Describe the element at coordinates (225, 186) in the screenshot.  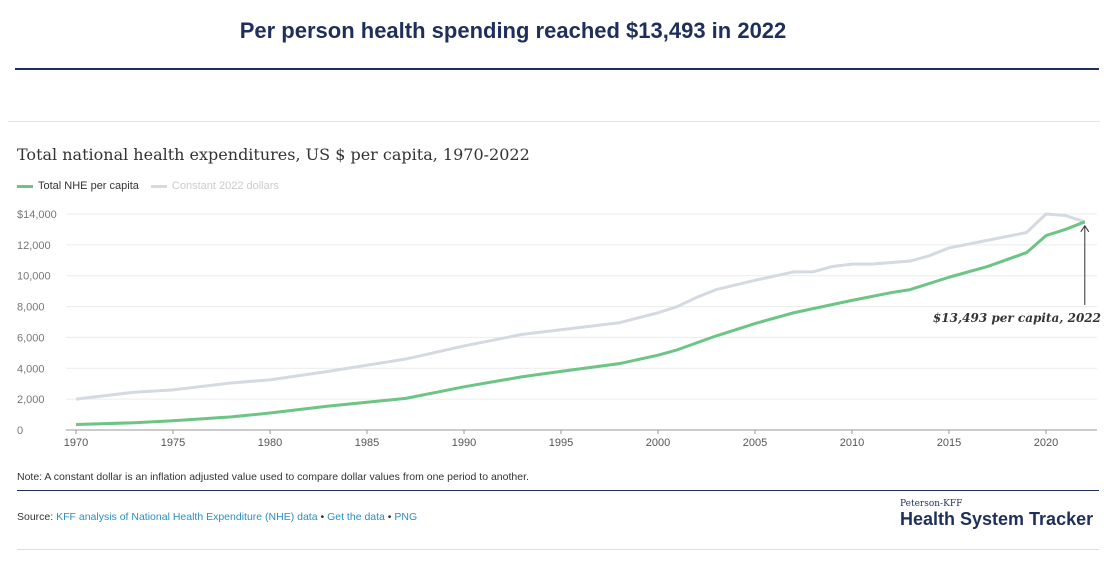
I see `legend-label: Constant 2022 dollars` at that location.